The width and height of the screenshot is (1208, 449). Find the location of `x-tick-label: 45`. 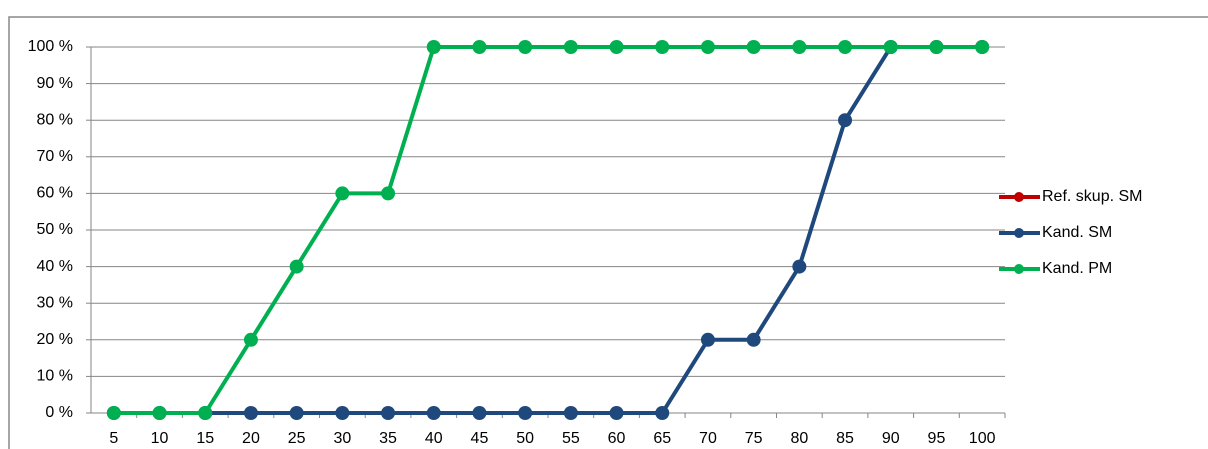

x-tick-label: 45 is located at coordinates (480, 438).